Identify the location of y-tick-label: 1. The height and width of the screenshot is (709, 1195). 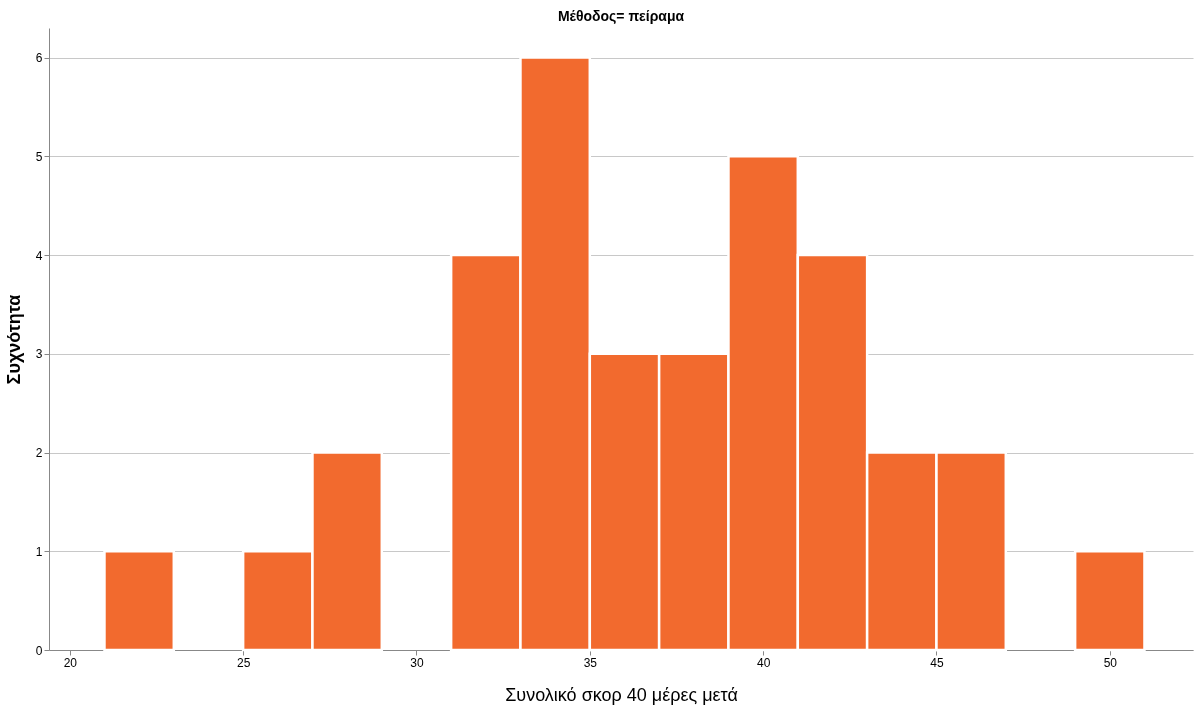
(39, 551).